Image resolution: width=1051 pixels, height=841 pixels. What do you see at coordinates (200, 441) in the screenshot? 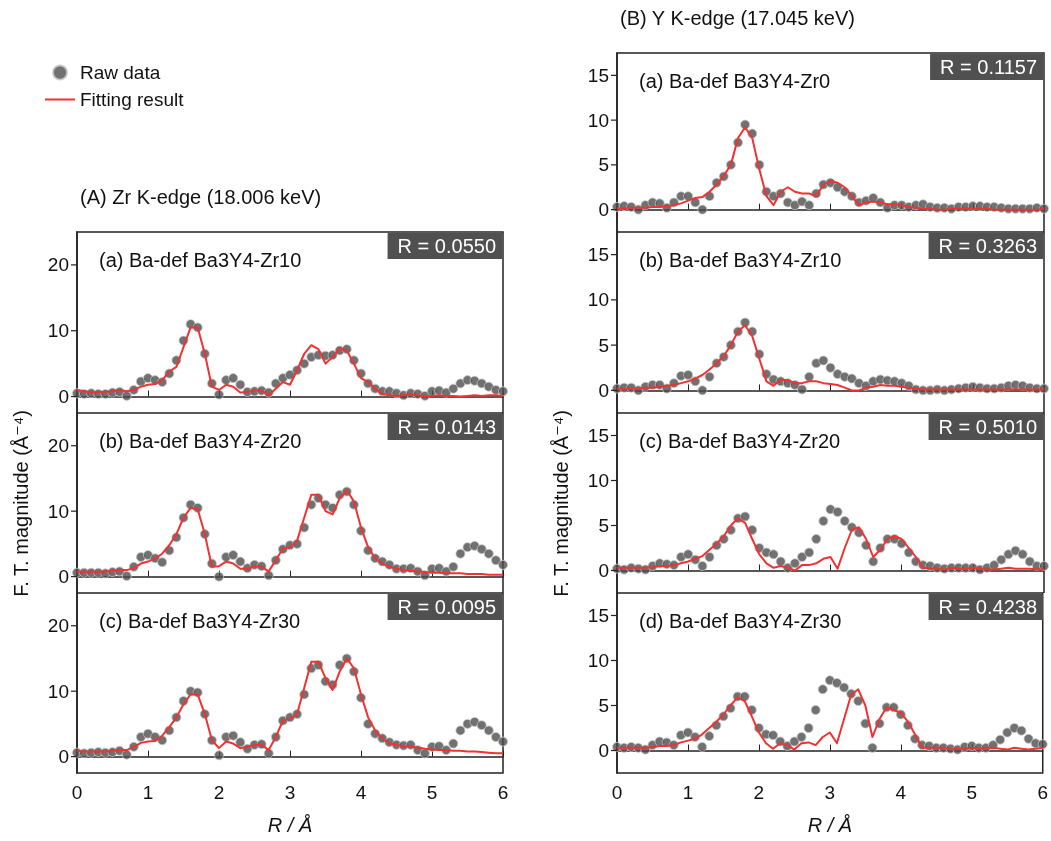
I see `annotation: (b) Ba-def Ba3Y4-Zr20` at bounding box center [200, 441].